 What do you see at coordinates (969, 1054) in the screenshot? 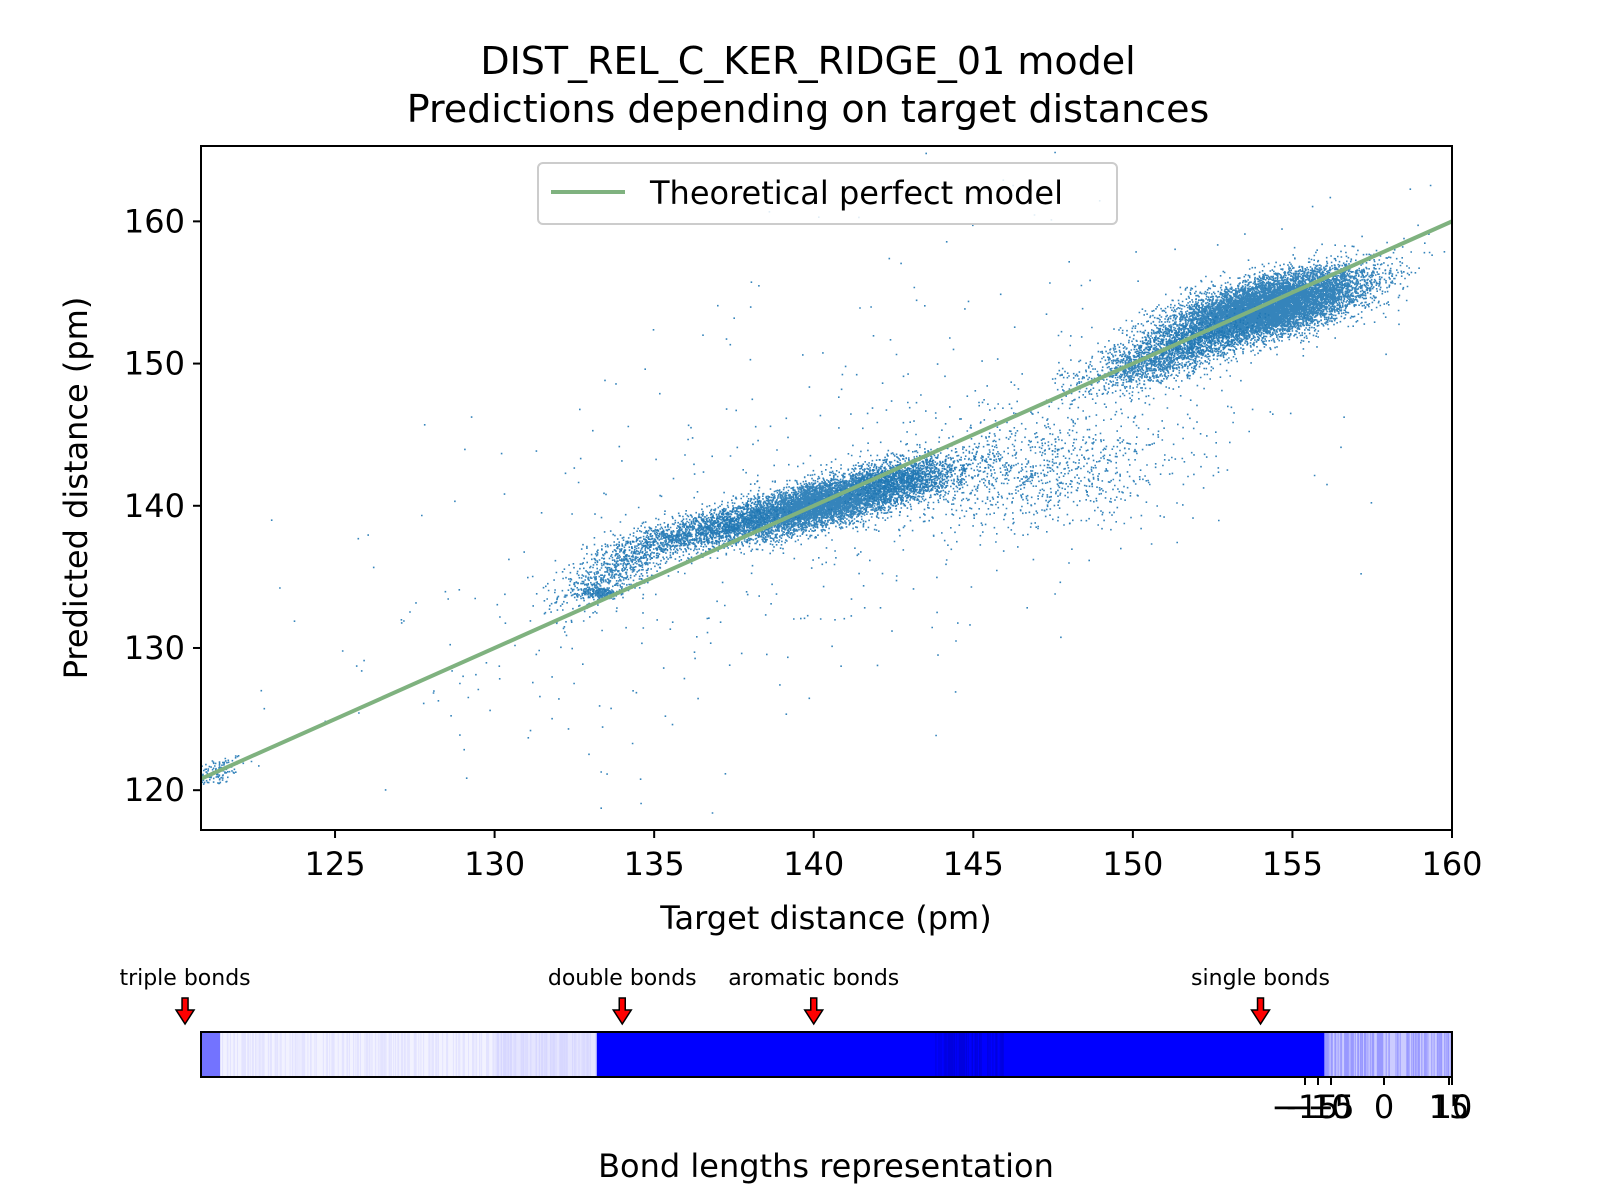
I see `strip-streaks-dense` at bounding box center [969, 1054].